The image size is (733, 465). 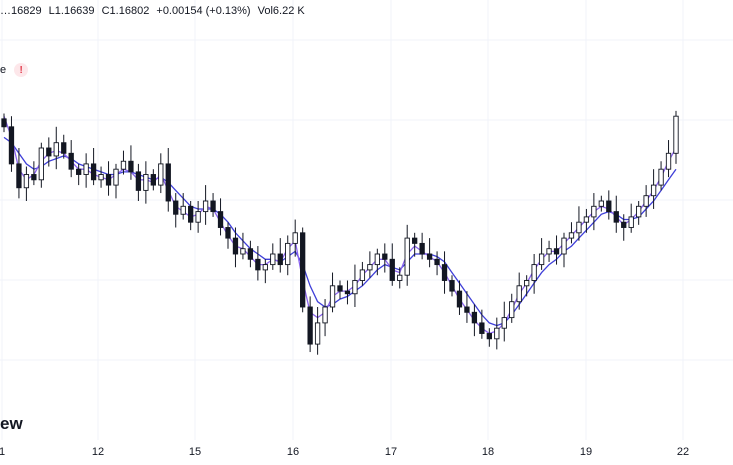 What do you see at coordinates (366, 452) in the screenshot?
I see `time-axis: 1 12 15 16 17 18 19 22` at bounding box center [366, 452].